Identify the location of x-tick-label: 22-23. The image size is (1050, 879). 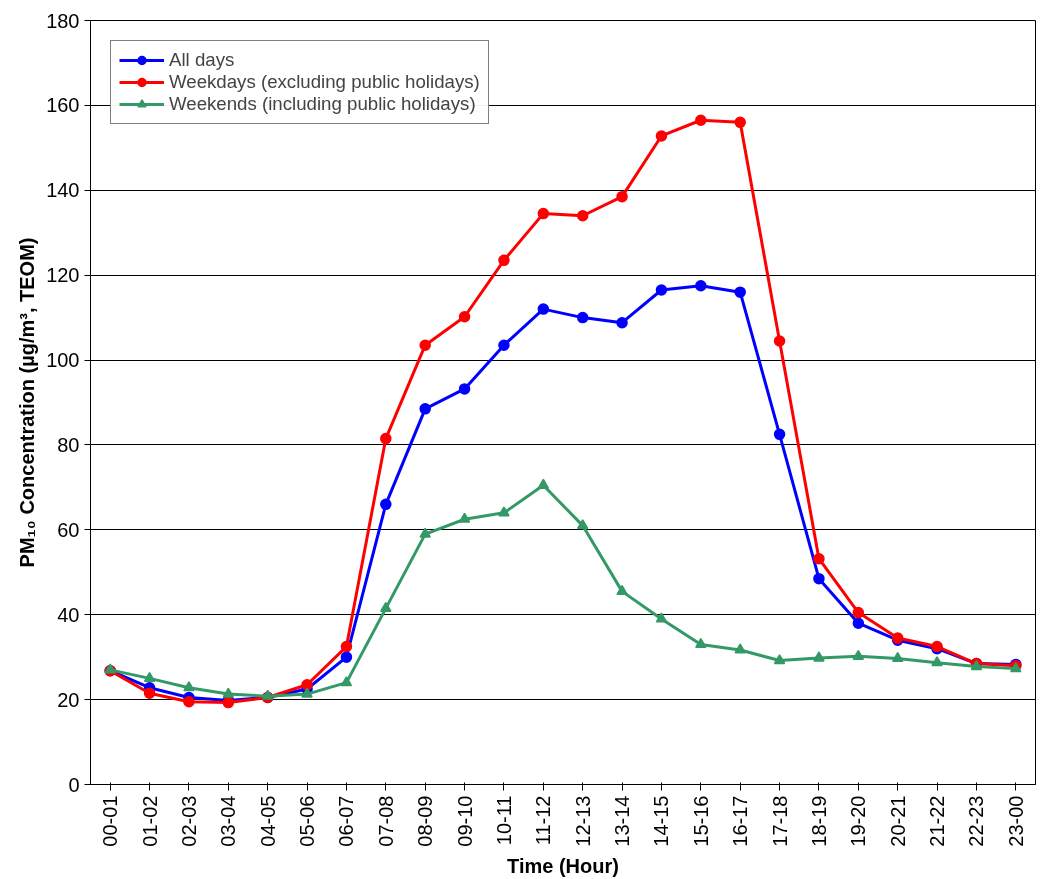
(976, 821).